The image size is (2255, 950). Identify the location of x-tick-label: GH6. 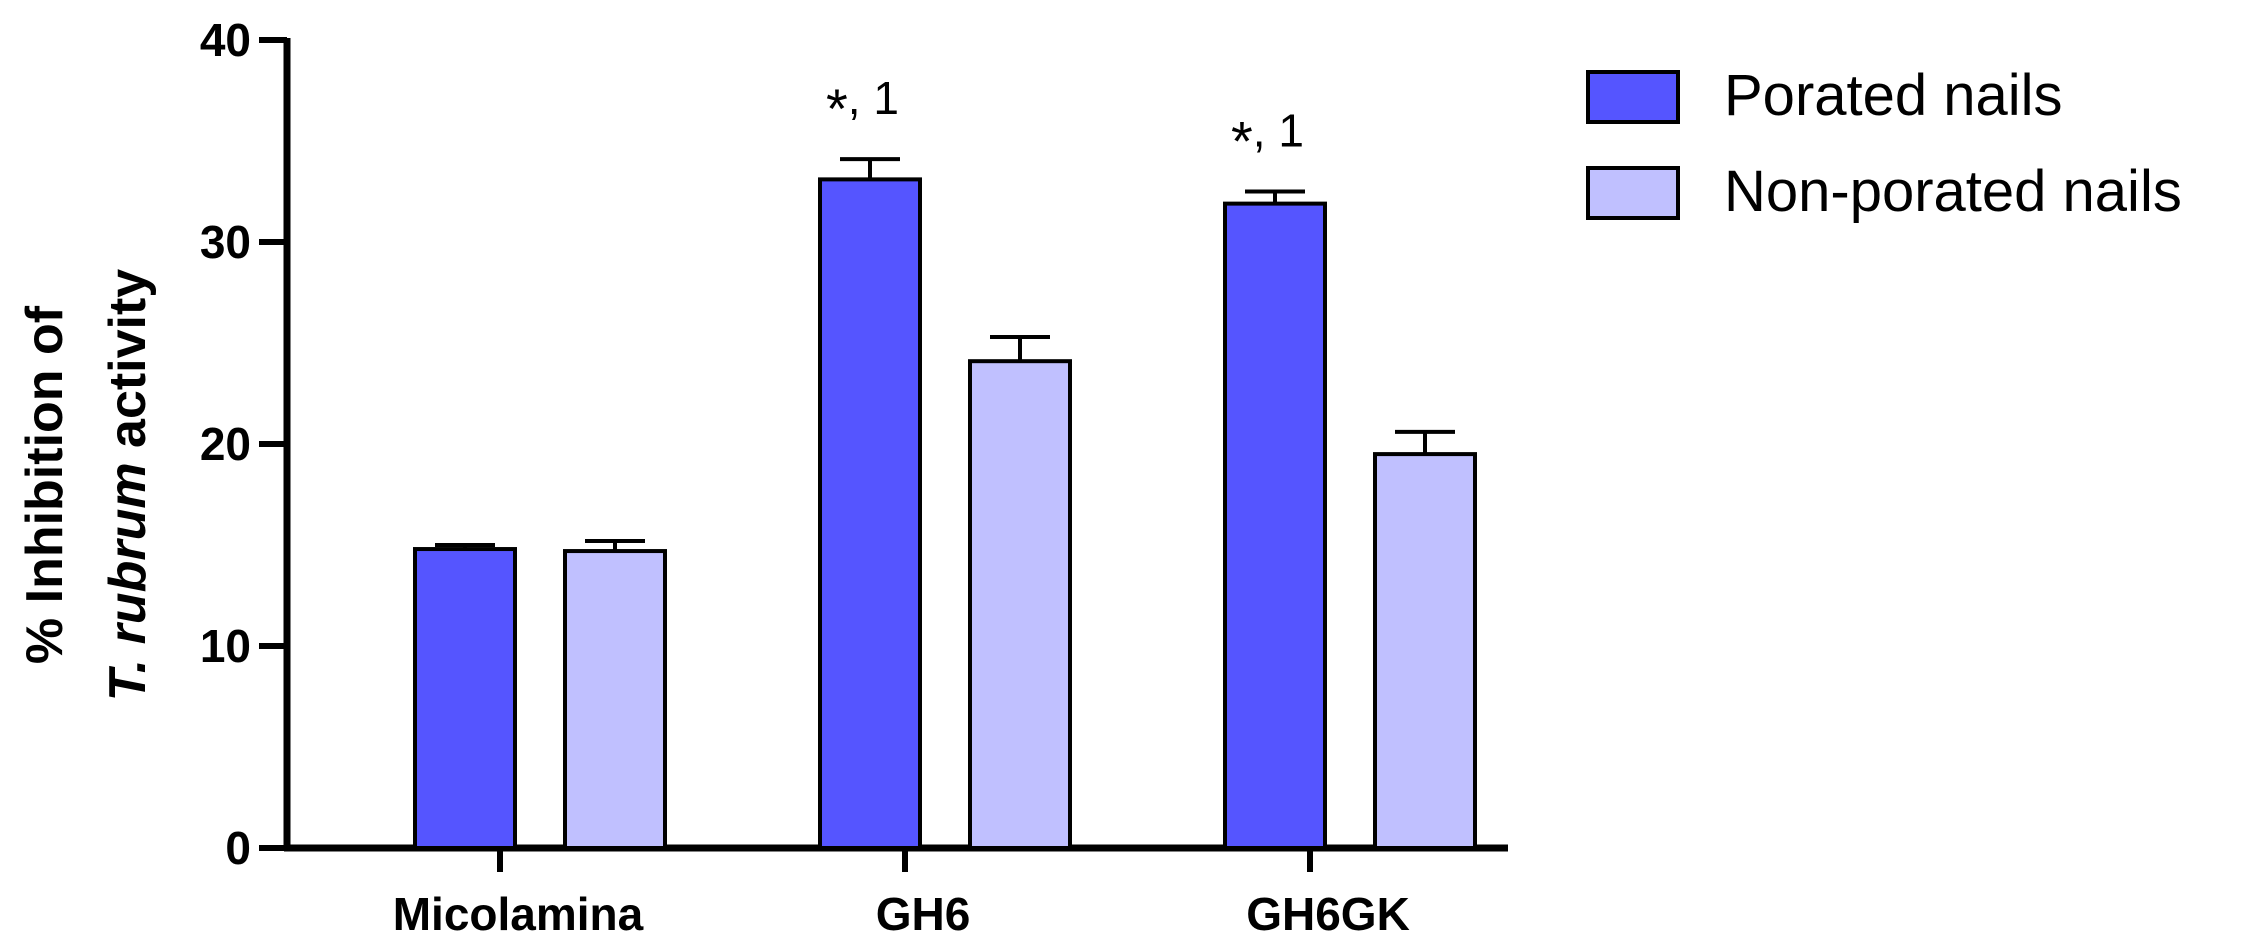
(923, 914).